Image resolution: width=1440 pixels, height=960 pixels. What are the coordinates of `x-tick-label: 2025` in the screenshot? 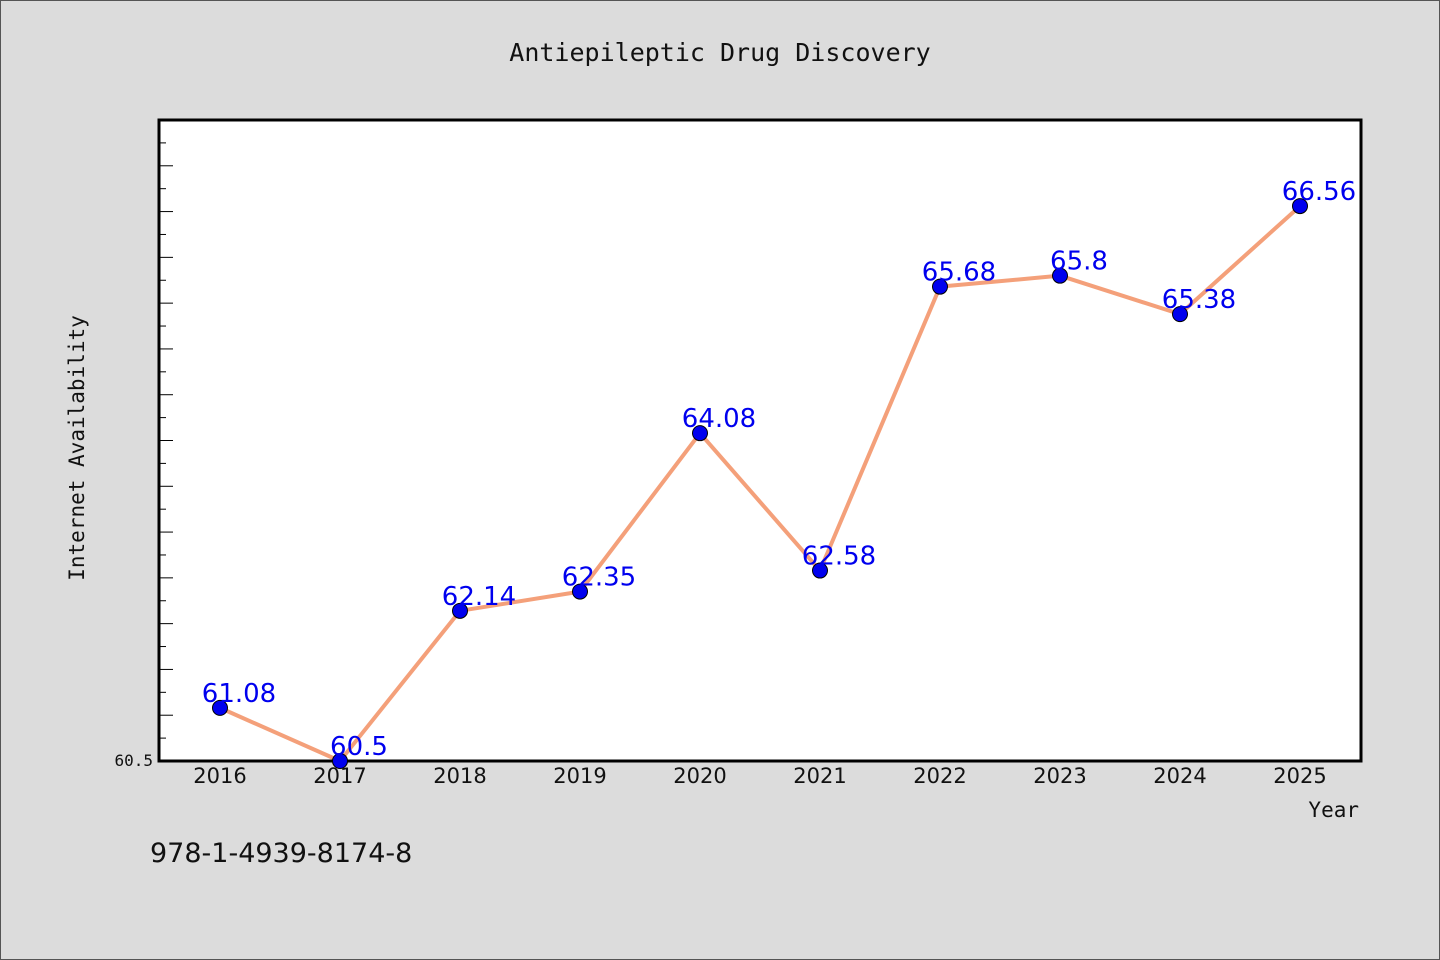 It's located at (1299, 776).